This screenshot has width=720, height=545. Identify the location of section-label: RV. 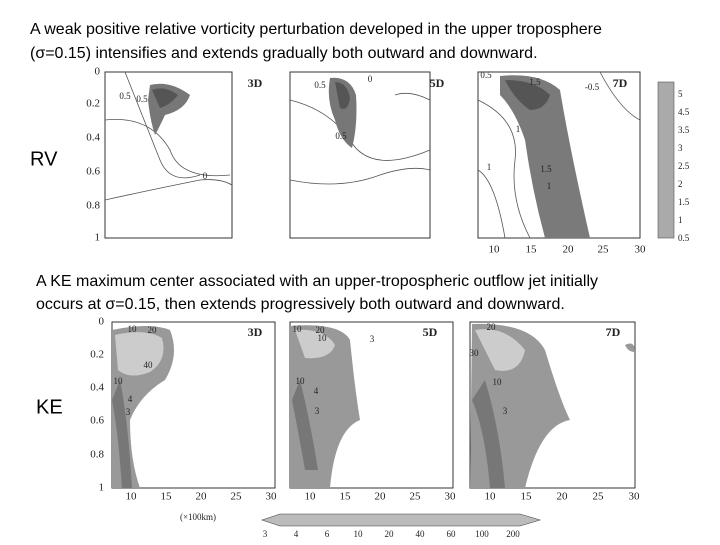
(44, 159).